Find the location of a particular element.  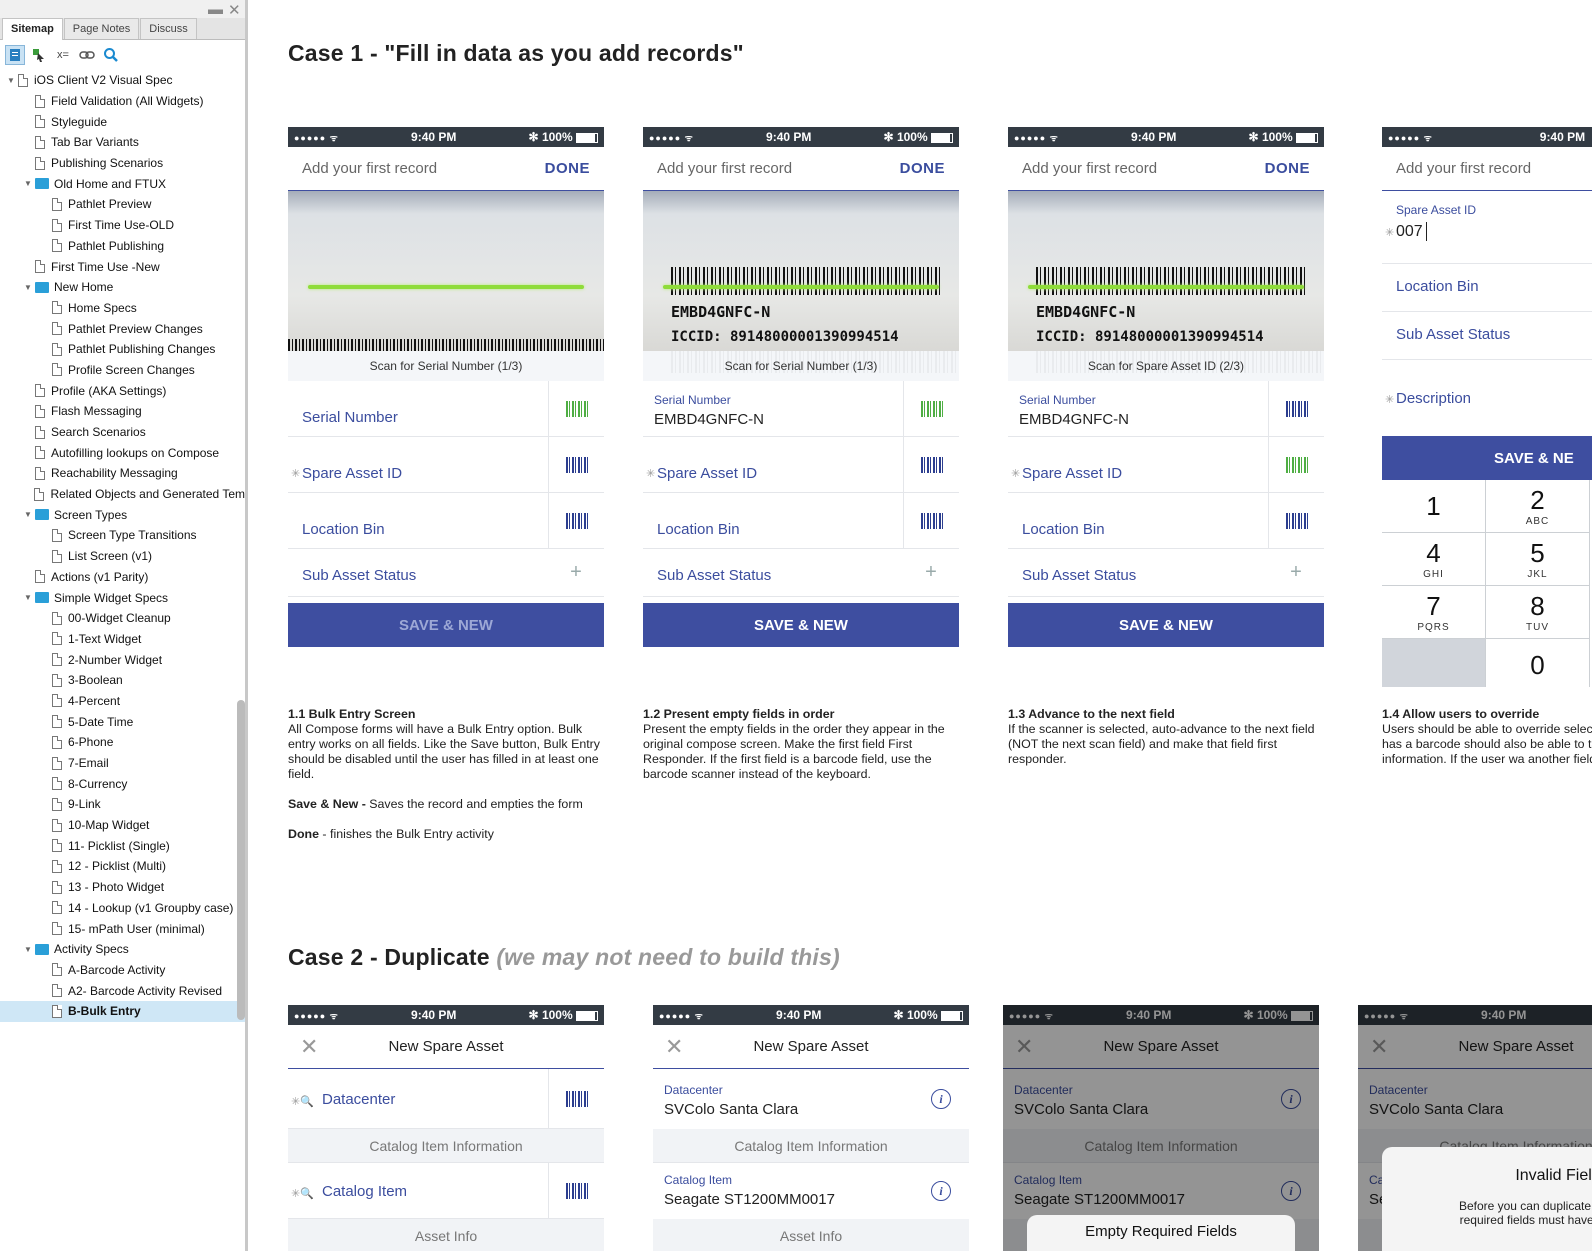

search-icon is located at coordinates (111, 55).